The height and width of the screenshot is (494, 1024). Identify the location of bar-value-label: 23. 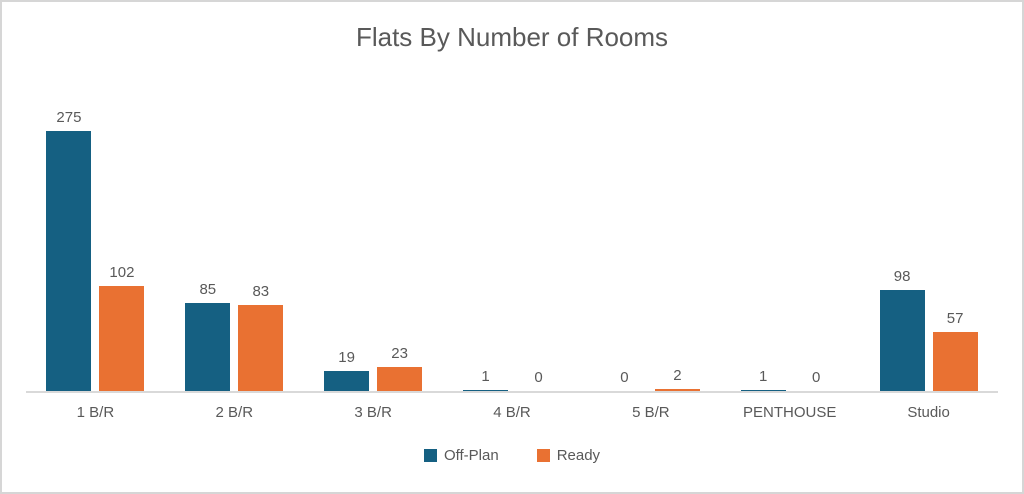
(399, 354).